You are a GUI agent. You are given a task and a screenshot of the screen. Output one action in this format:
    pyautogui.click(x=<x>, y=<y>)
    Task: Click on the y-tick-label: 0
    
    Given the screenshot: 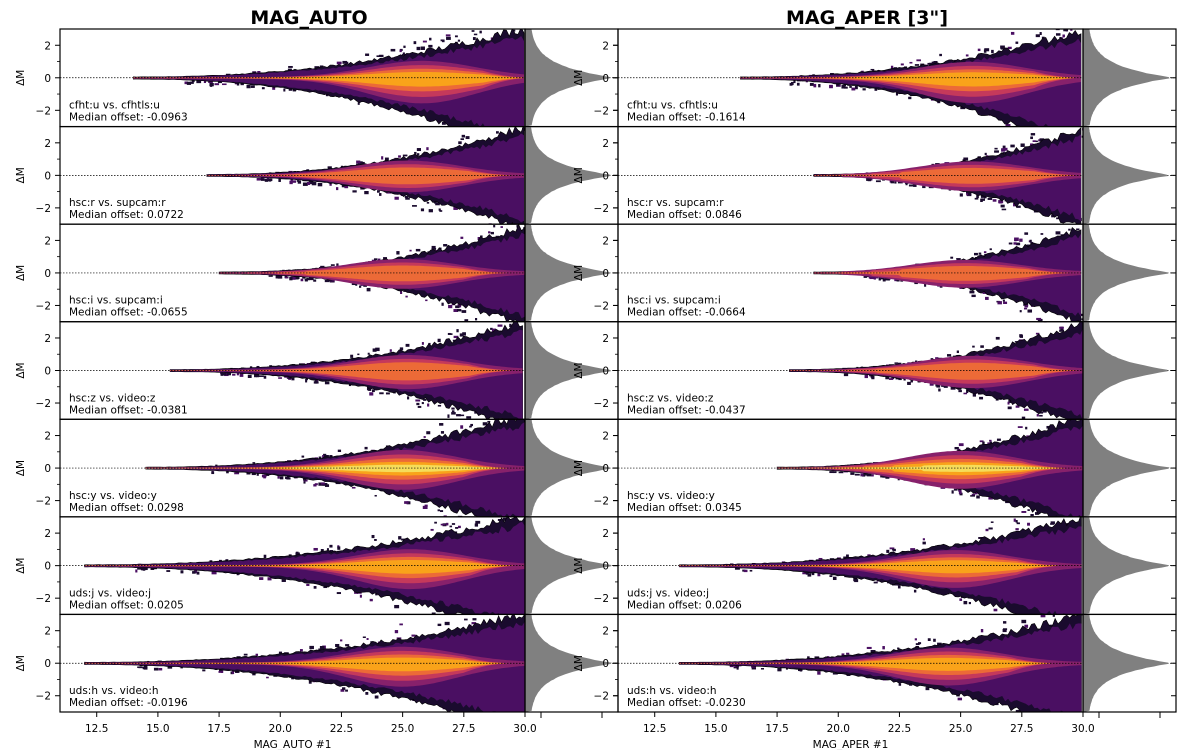 What is the action you would take?
    pyautogui.click(x=47, y=372)
    